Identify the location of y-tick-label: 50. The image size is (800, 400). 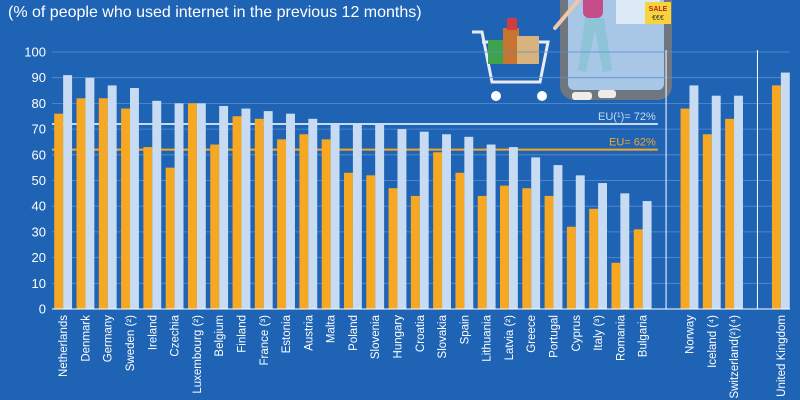
(39, 180).